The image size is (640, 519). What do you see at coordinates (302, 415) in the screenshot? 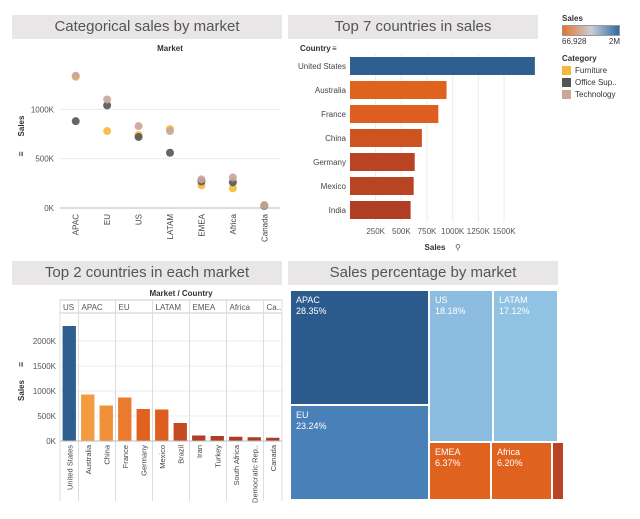
I see `treemap-label: EU` at bounding box center [302, 415].